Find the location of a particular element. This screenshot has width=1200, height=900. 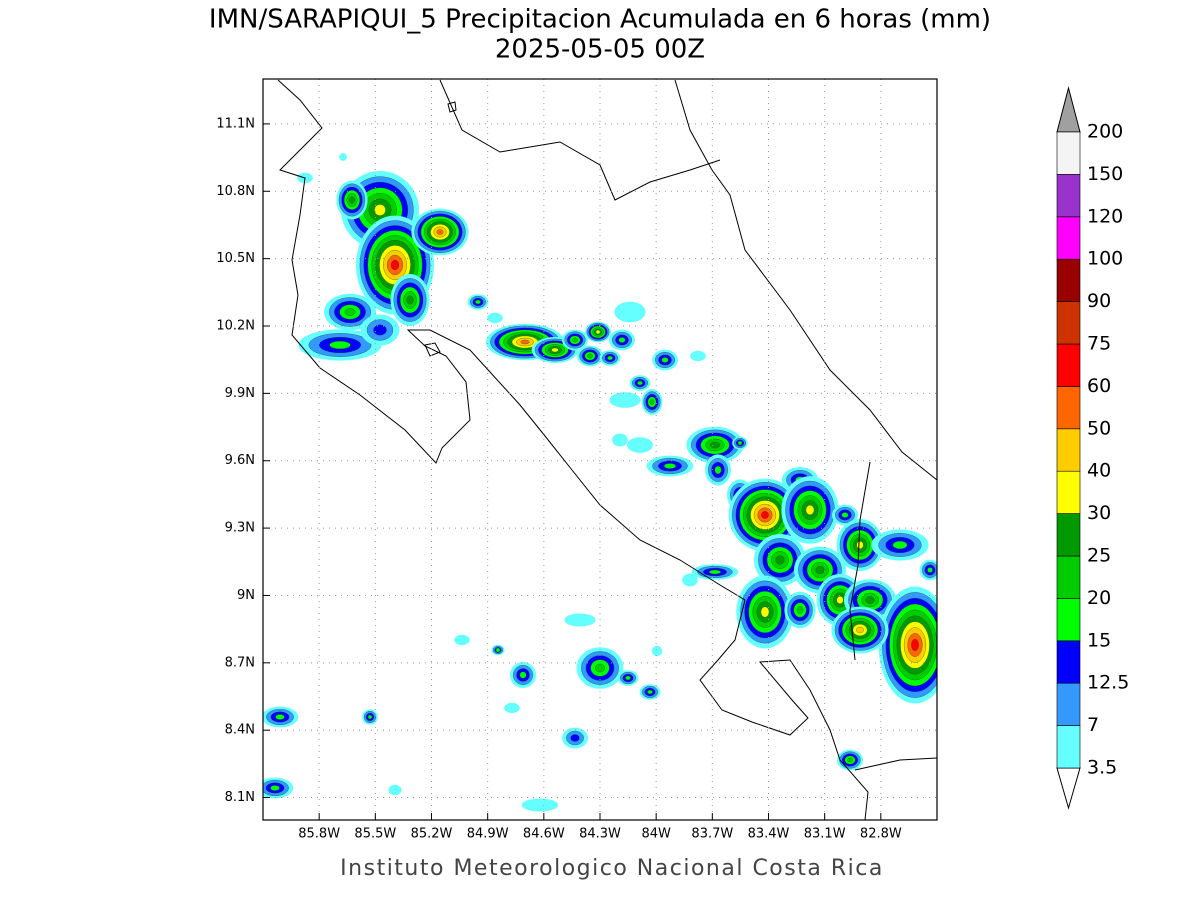

y-tick-label: 10.5N is located at coordinates (235, 258).